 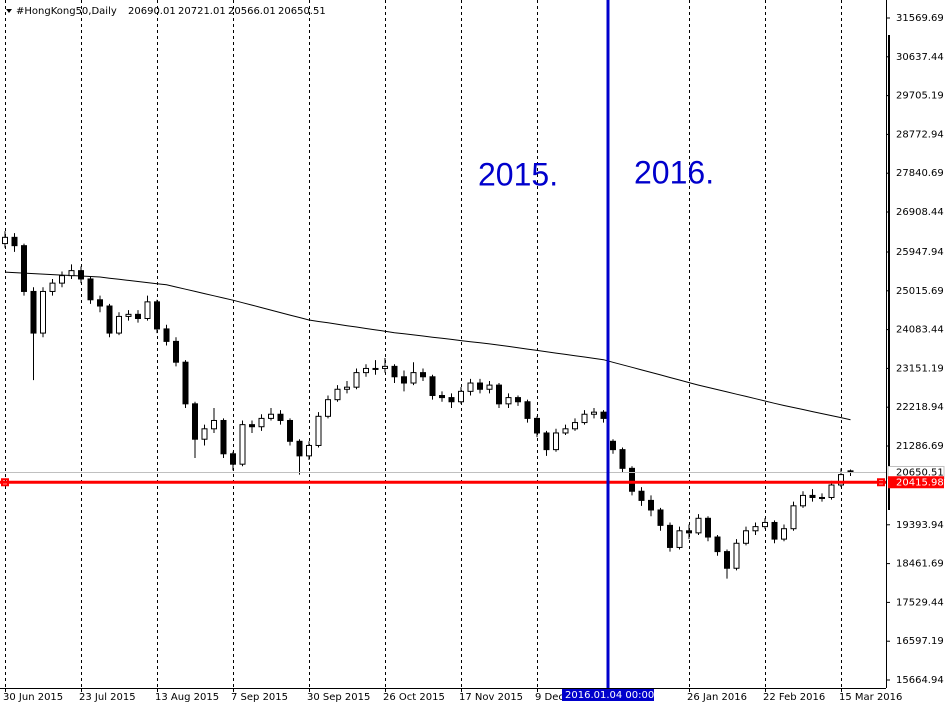 I want to click on y-tick-label: 27840.69, so click(x=920, y=173).